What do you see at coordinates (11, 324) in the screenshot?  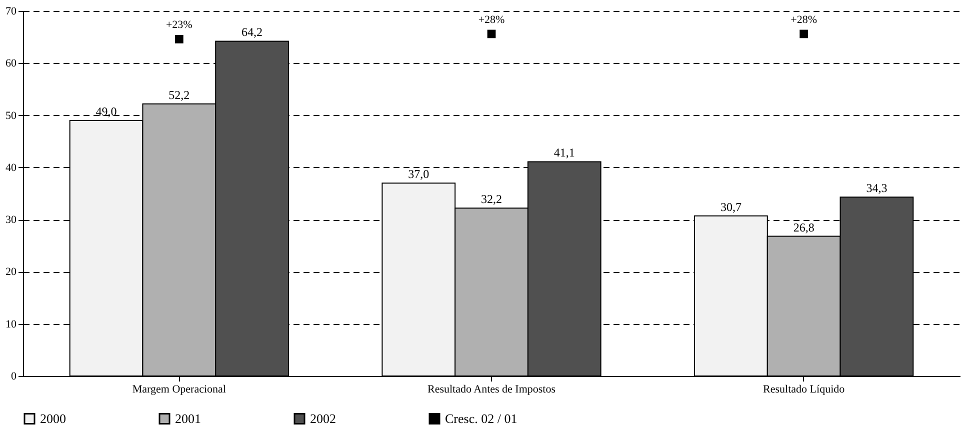 I see `y-tick-label: 10` at bounding box center [11, 324].